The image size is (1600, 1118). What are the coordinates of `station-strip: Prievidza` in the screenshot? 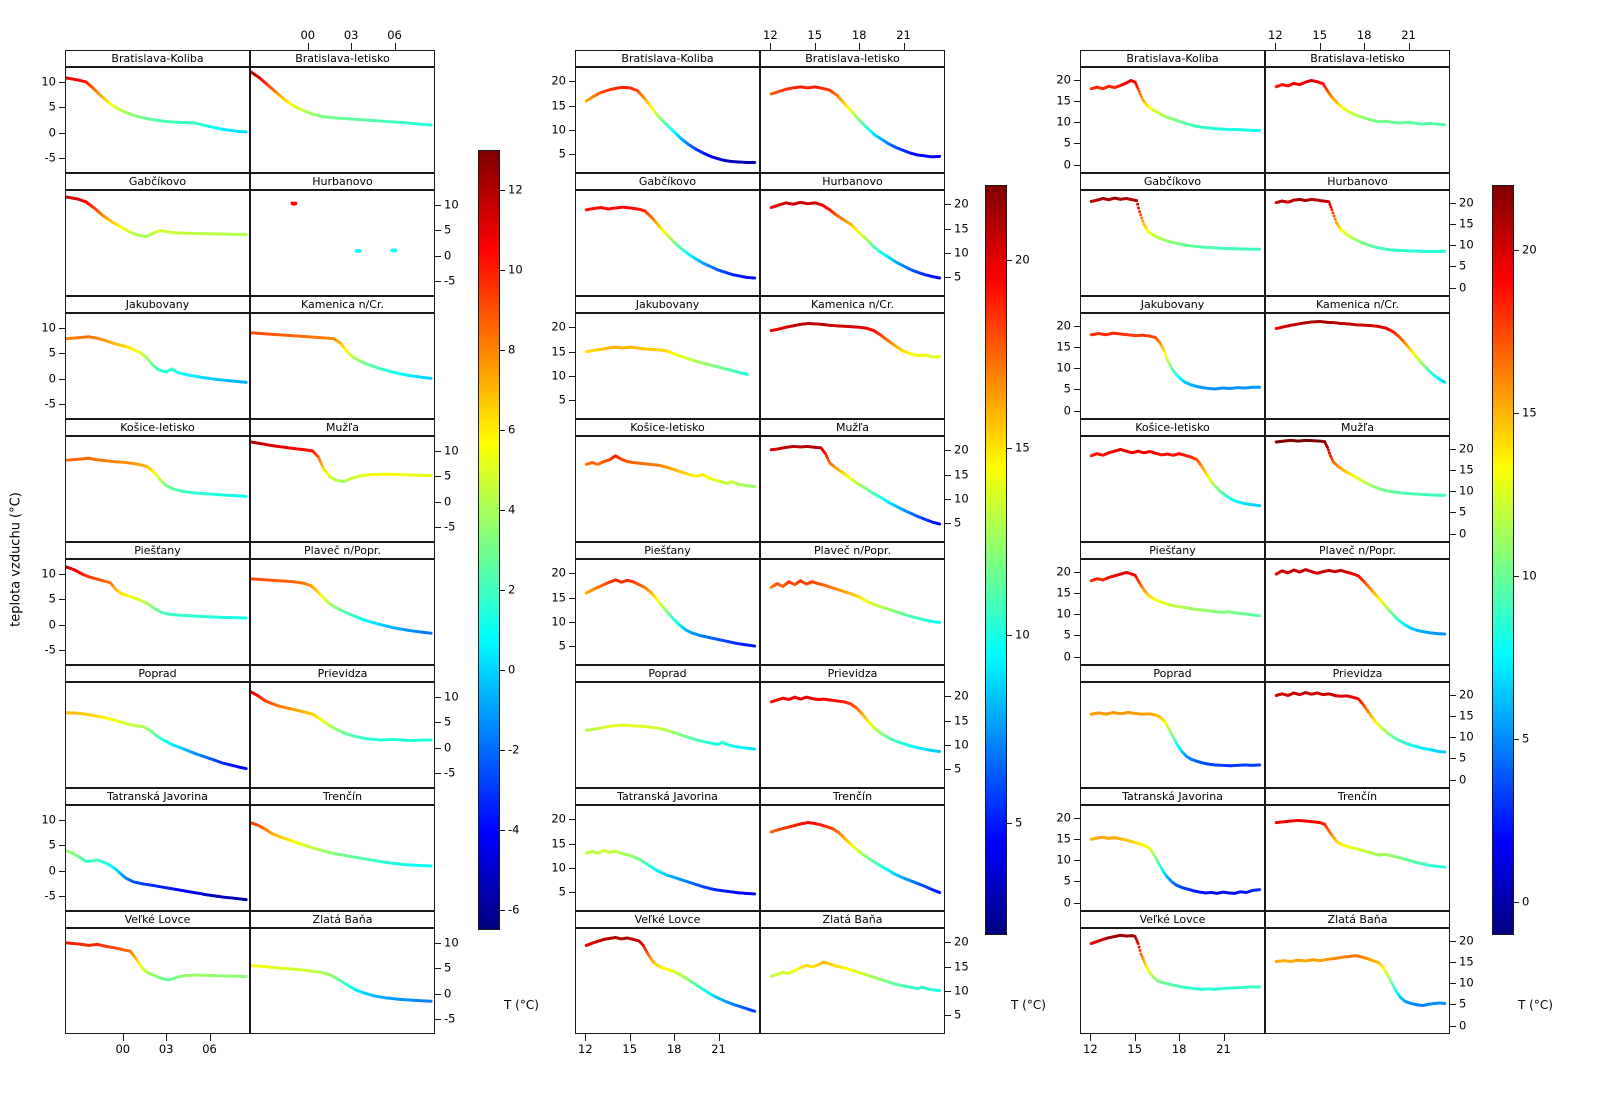 It's located at (852, 673).